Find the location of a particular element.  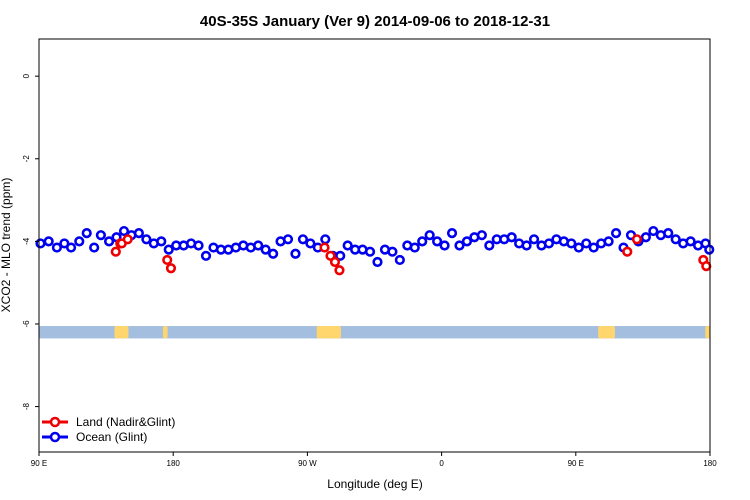

y-tick-label: -4 is located at coordinates (26, 241).